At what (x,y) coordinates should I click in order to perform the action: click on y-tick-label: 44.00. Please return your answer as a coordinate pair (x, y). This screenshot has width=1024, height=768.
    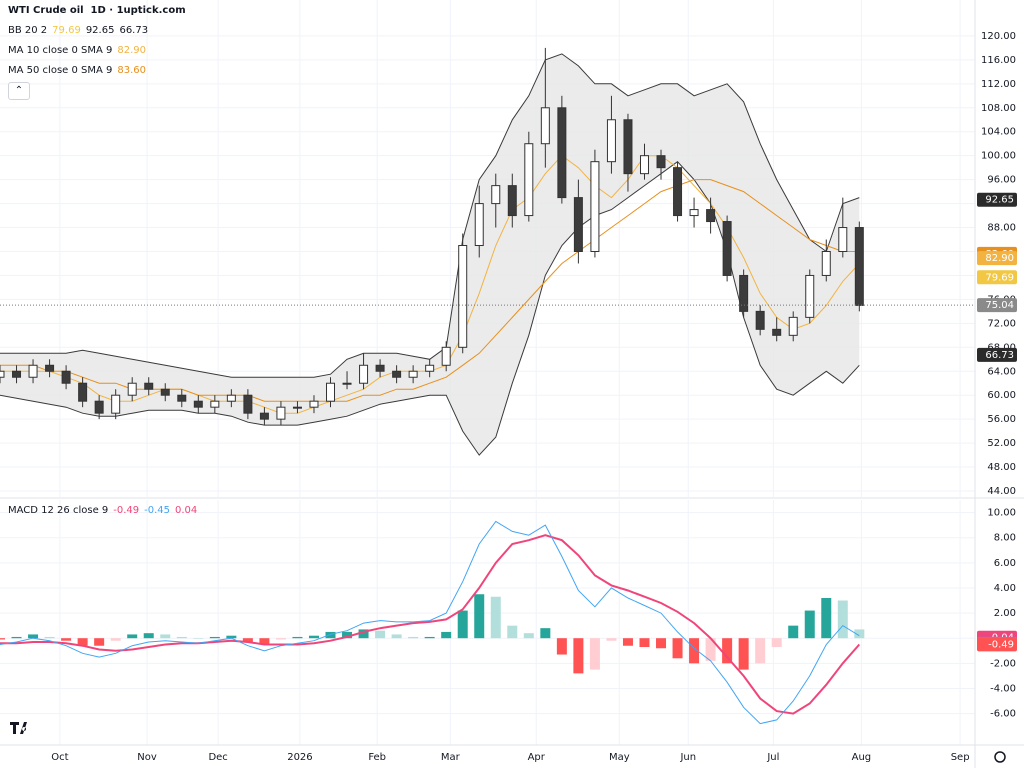
    Looking at the image, I should click on (1001, 491).